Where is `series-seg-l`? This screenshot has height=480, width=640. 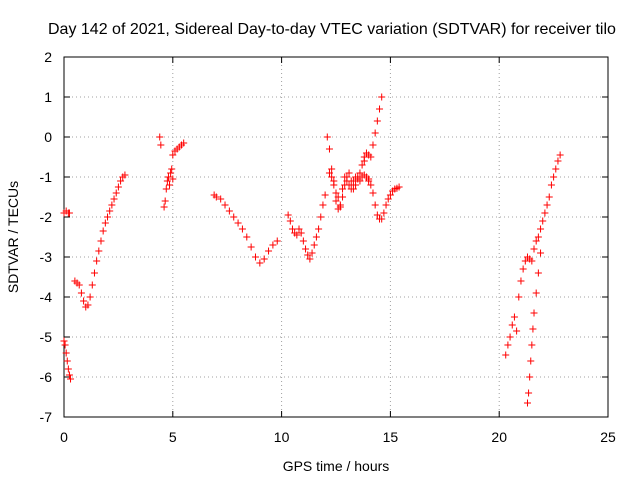
series-seg-l is located at coordinates (384, 200).